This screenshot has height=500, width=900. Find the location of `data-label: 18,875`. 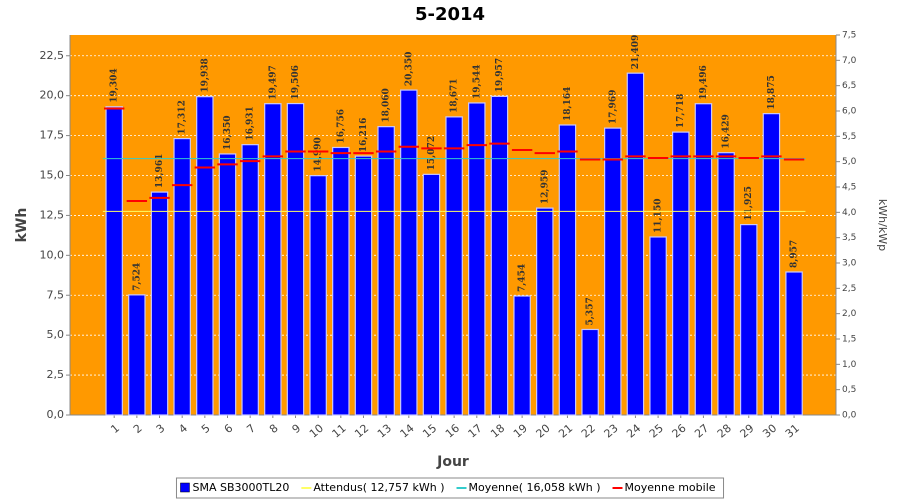

data-label: 18,875 is located at coordinates (772, 92).